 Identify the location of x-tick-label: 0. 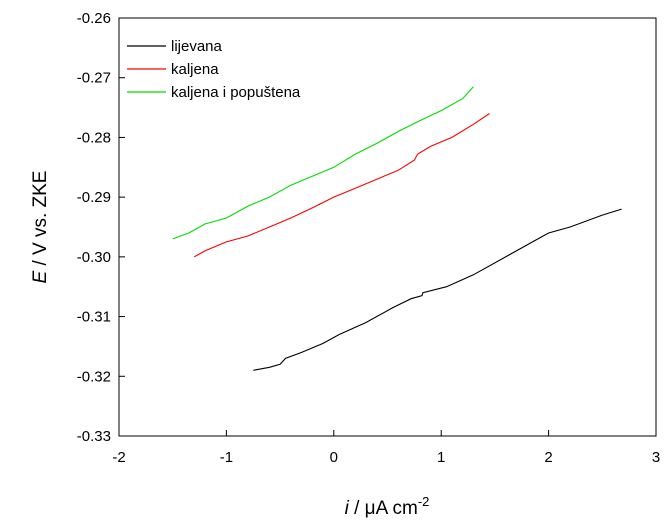
(334, 457).